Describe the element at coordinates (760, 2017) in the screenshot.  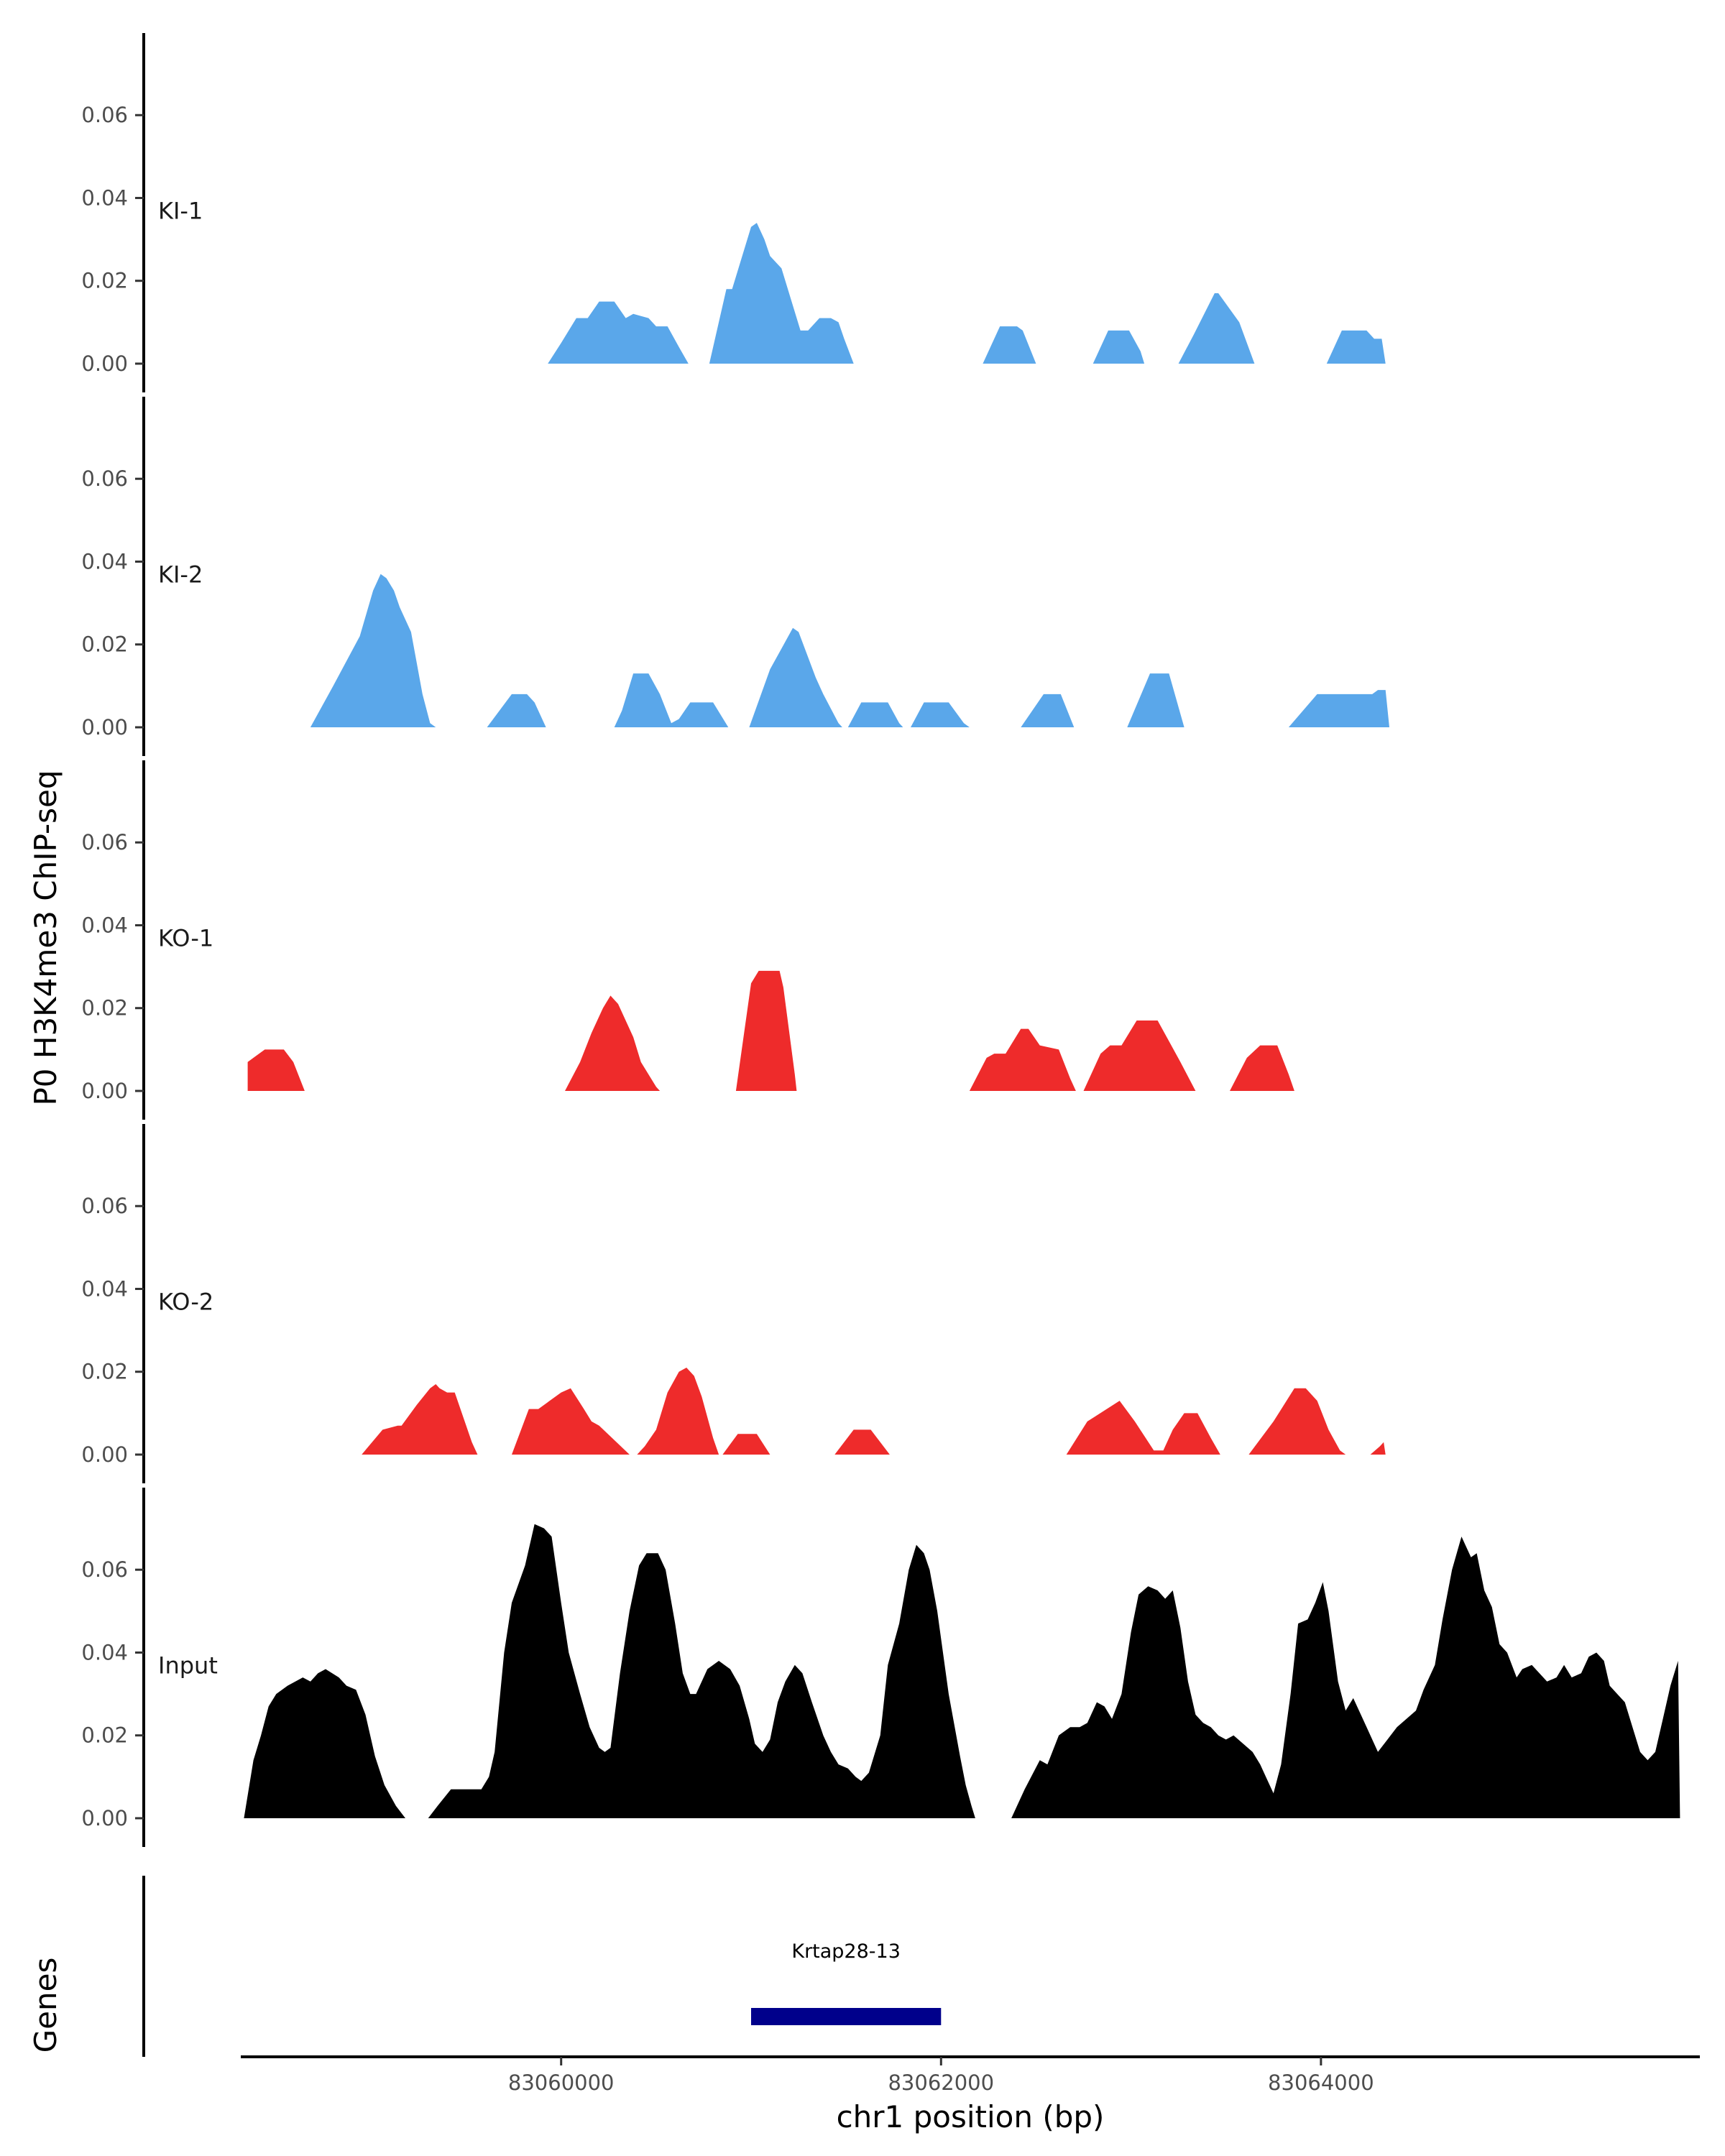
I see `strand-arrow` at that location.